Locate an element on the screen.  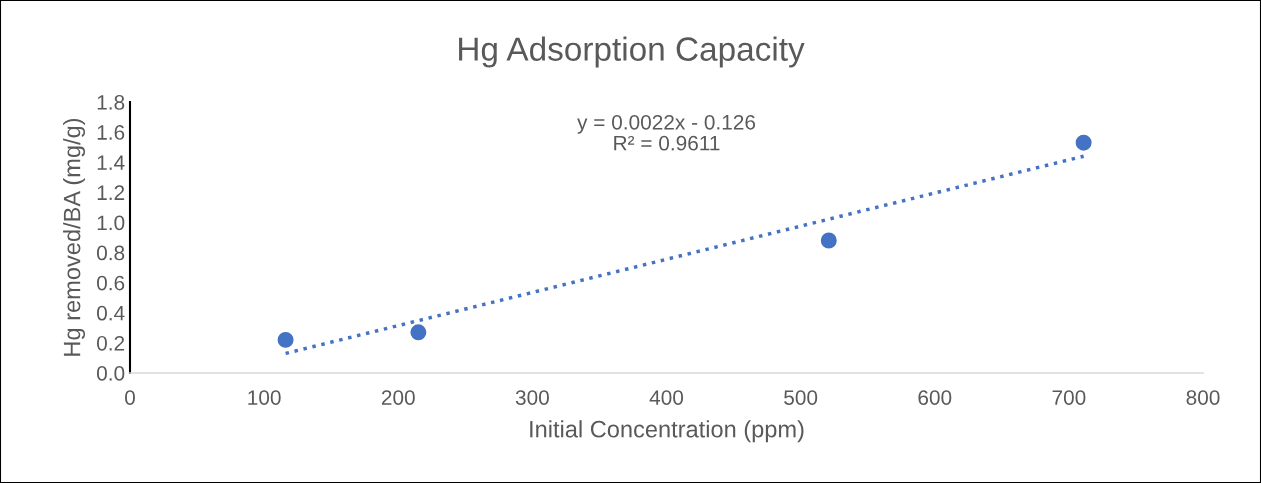
x-tick-label: 600 is located at coordinates (935, 397).